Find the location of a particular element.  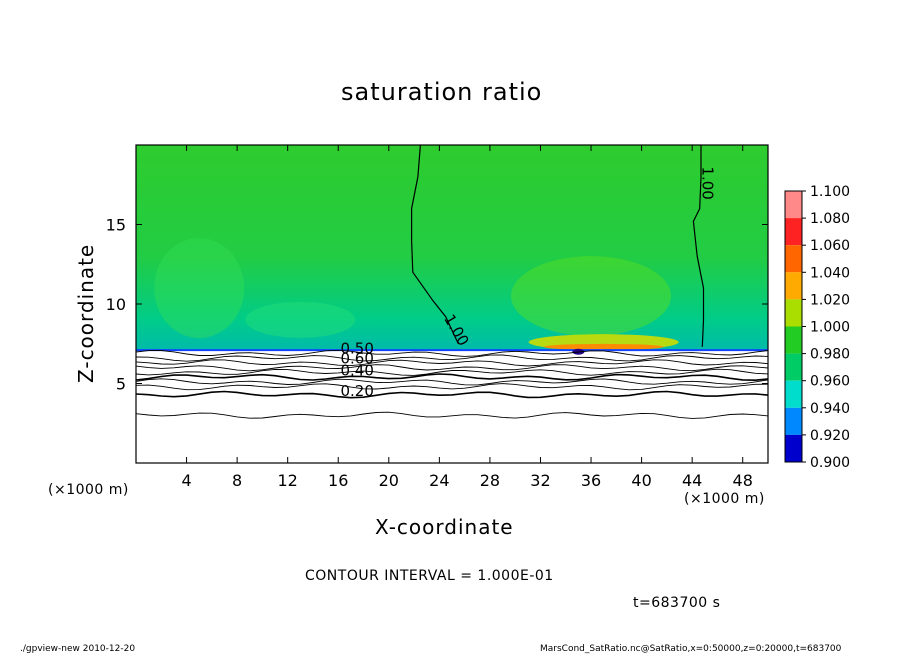

x-unit-label: (×1000 m) is located at coordinates (88, 490).